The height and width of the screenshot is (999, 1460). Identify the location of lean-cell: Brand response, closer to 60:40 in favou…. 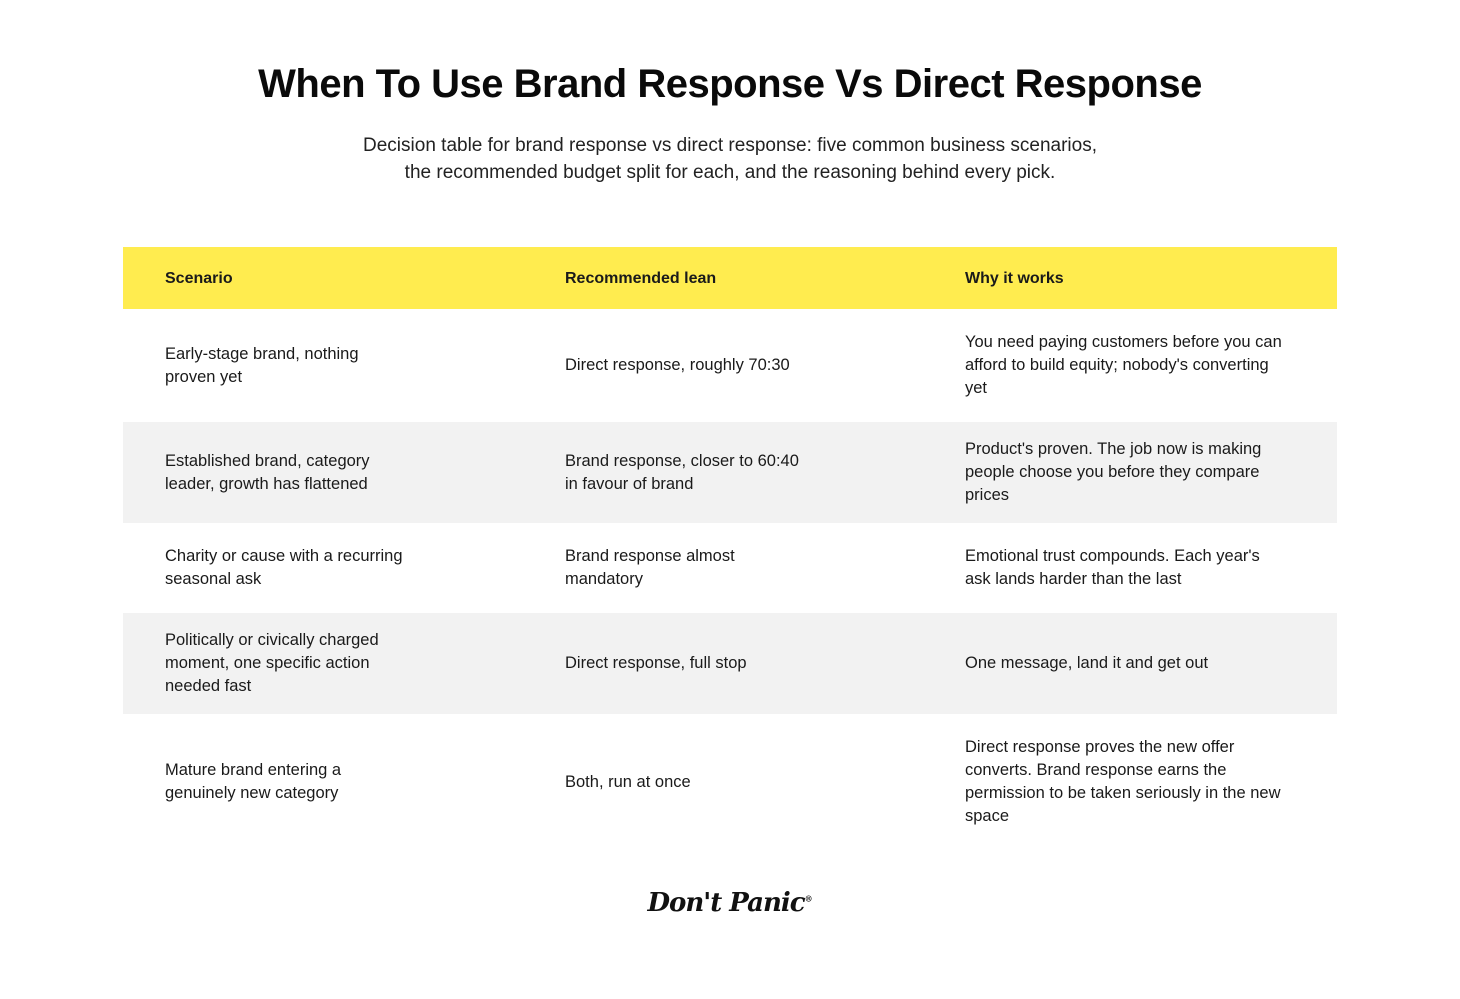
(682, 472).